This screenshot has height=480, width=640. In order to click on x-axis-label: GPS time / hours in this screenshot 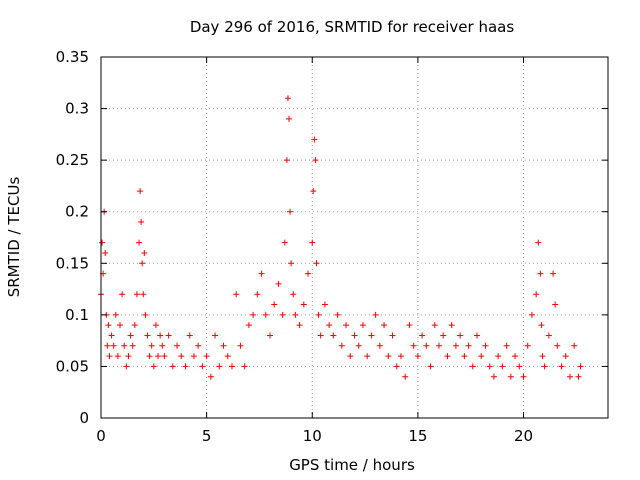, I will do `click(352, 465)`.